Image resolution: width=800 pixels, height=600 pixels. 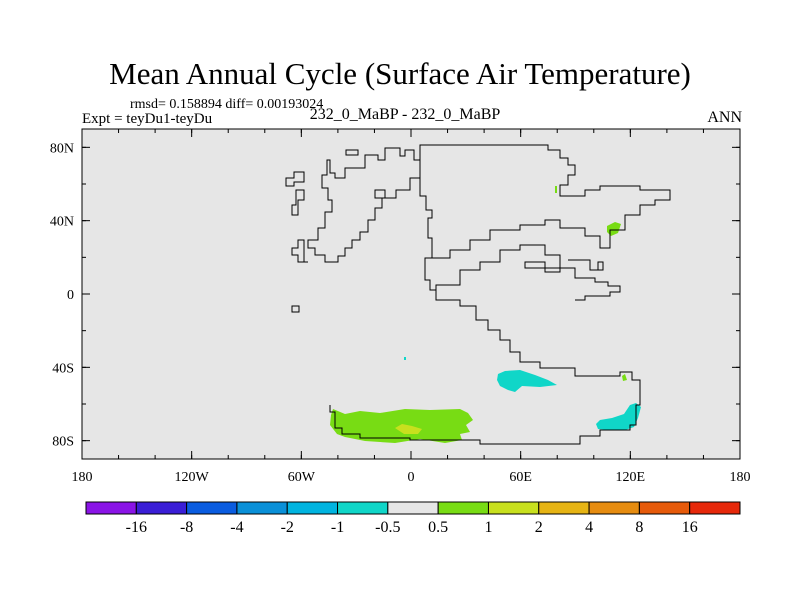 I want to click on experiment-label: Expt = teyDu1-teyDu, so click(x=147, y=119).